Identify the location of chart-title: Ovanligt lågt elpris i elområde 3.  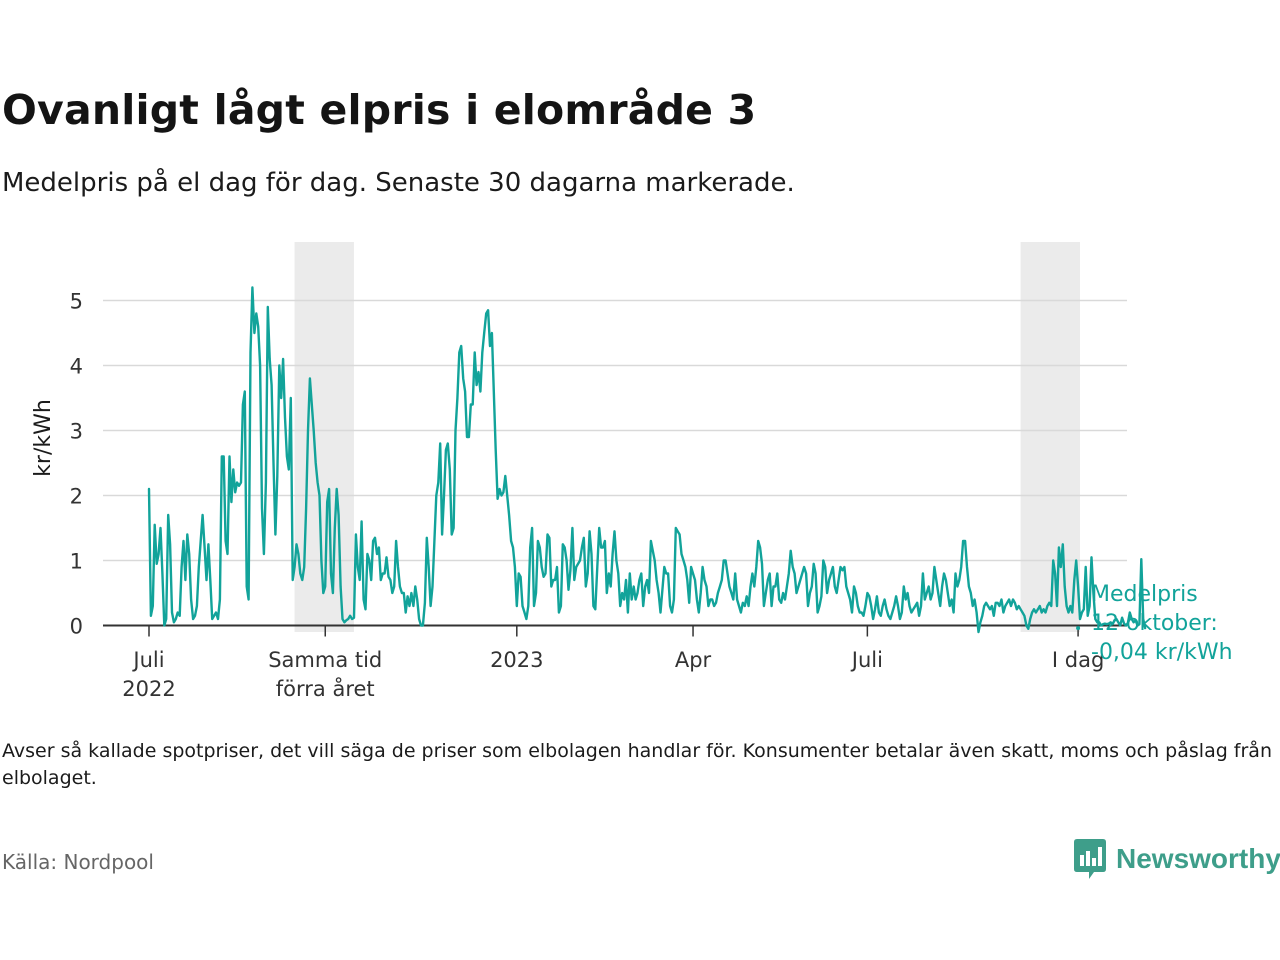
(379, 110).